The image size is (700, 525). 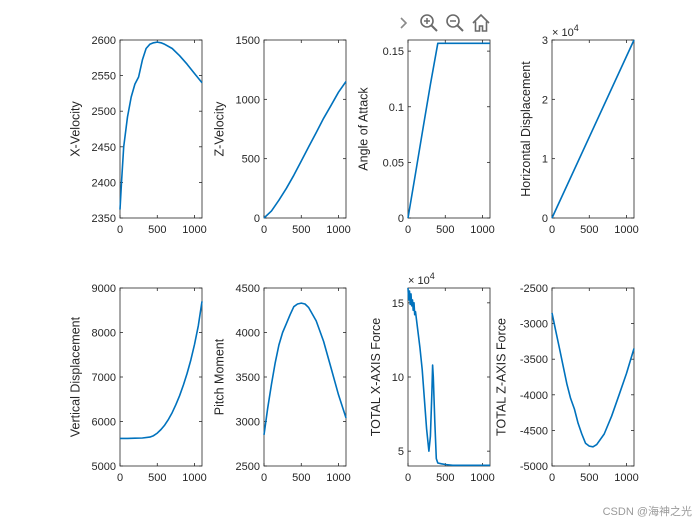 I want to click on y-tick-label: 5000, so click(x=104, y=467).